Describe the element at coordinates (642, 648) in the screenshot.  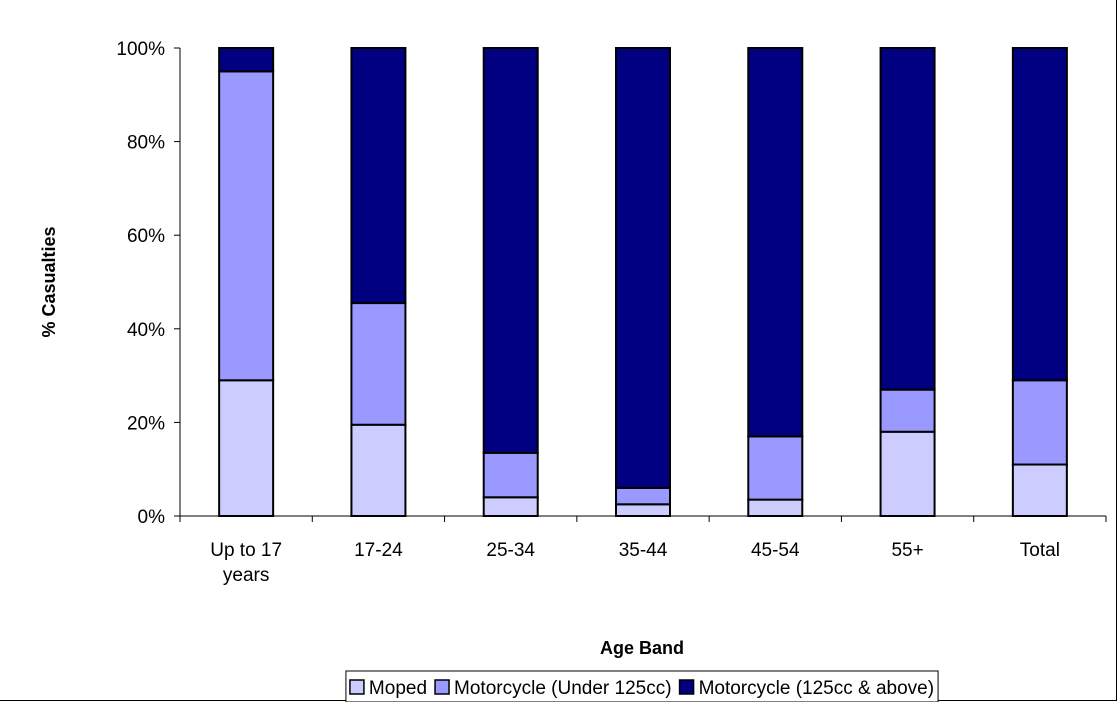
I see `x-axis-title: Age Band` at that location.